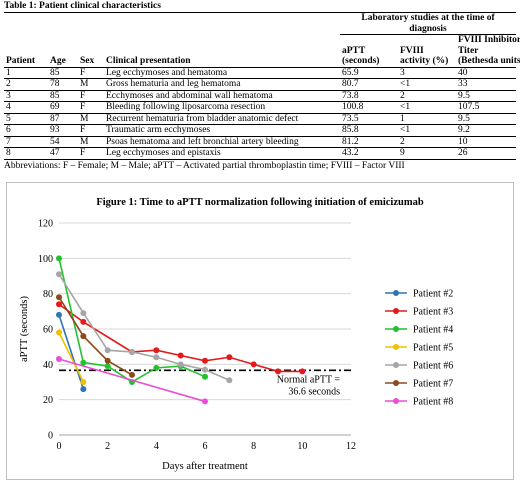 This screenshot has width=520, height=486. Describe the element at coordinates (486, 142) in the screenshot. I see `cell-titer: 10` at that location.